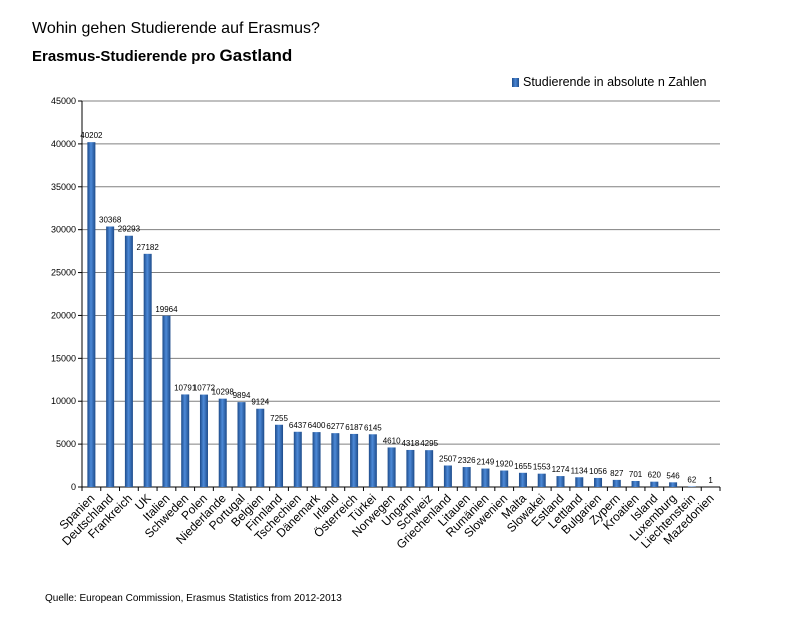  Describe the element at coordinates (448, 458) in the screenshot. I see `data-label: 2507` at that location.